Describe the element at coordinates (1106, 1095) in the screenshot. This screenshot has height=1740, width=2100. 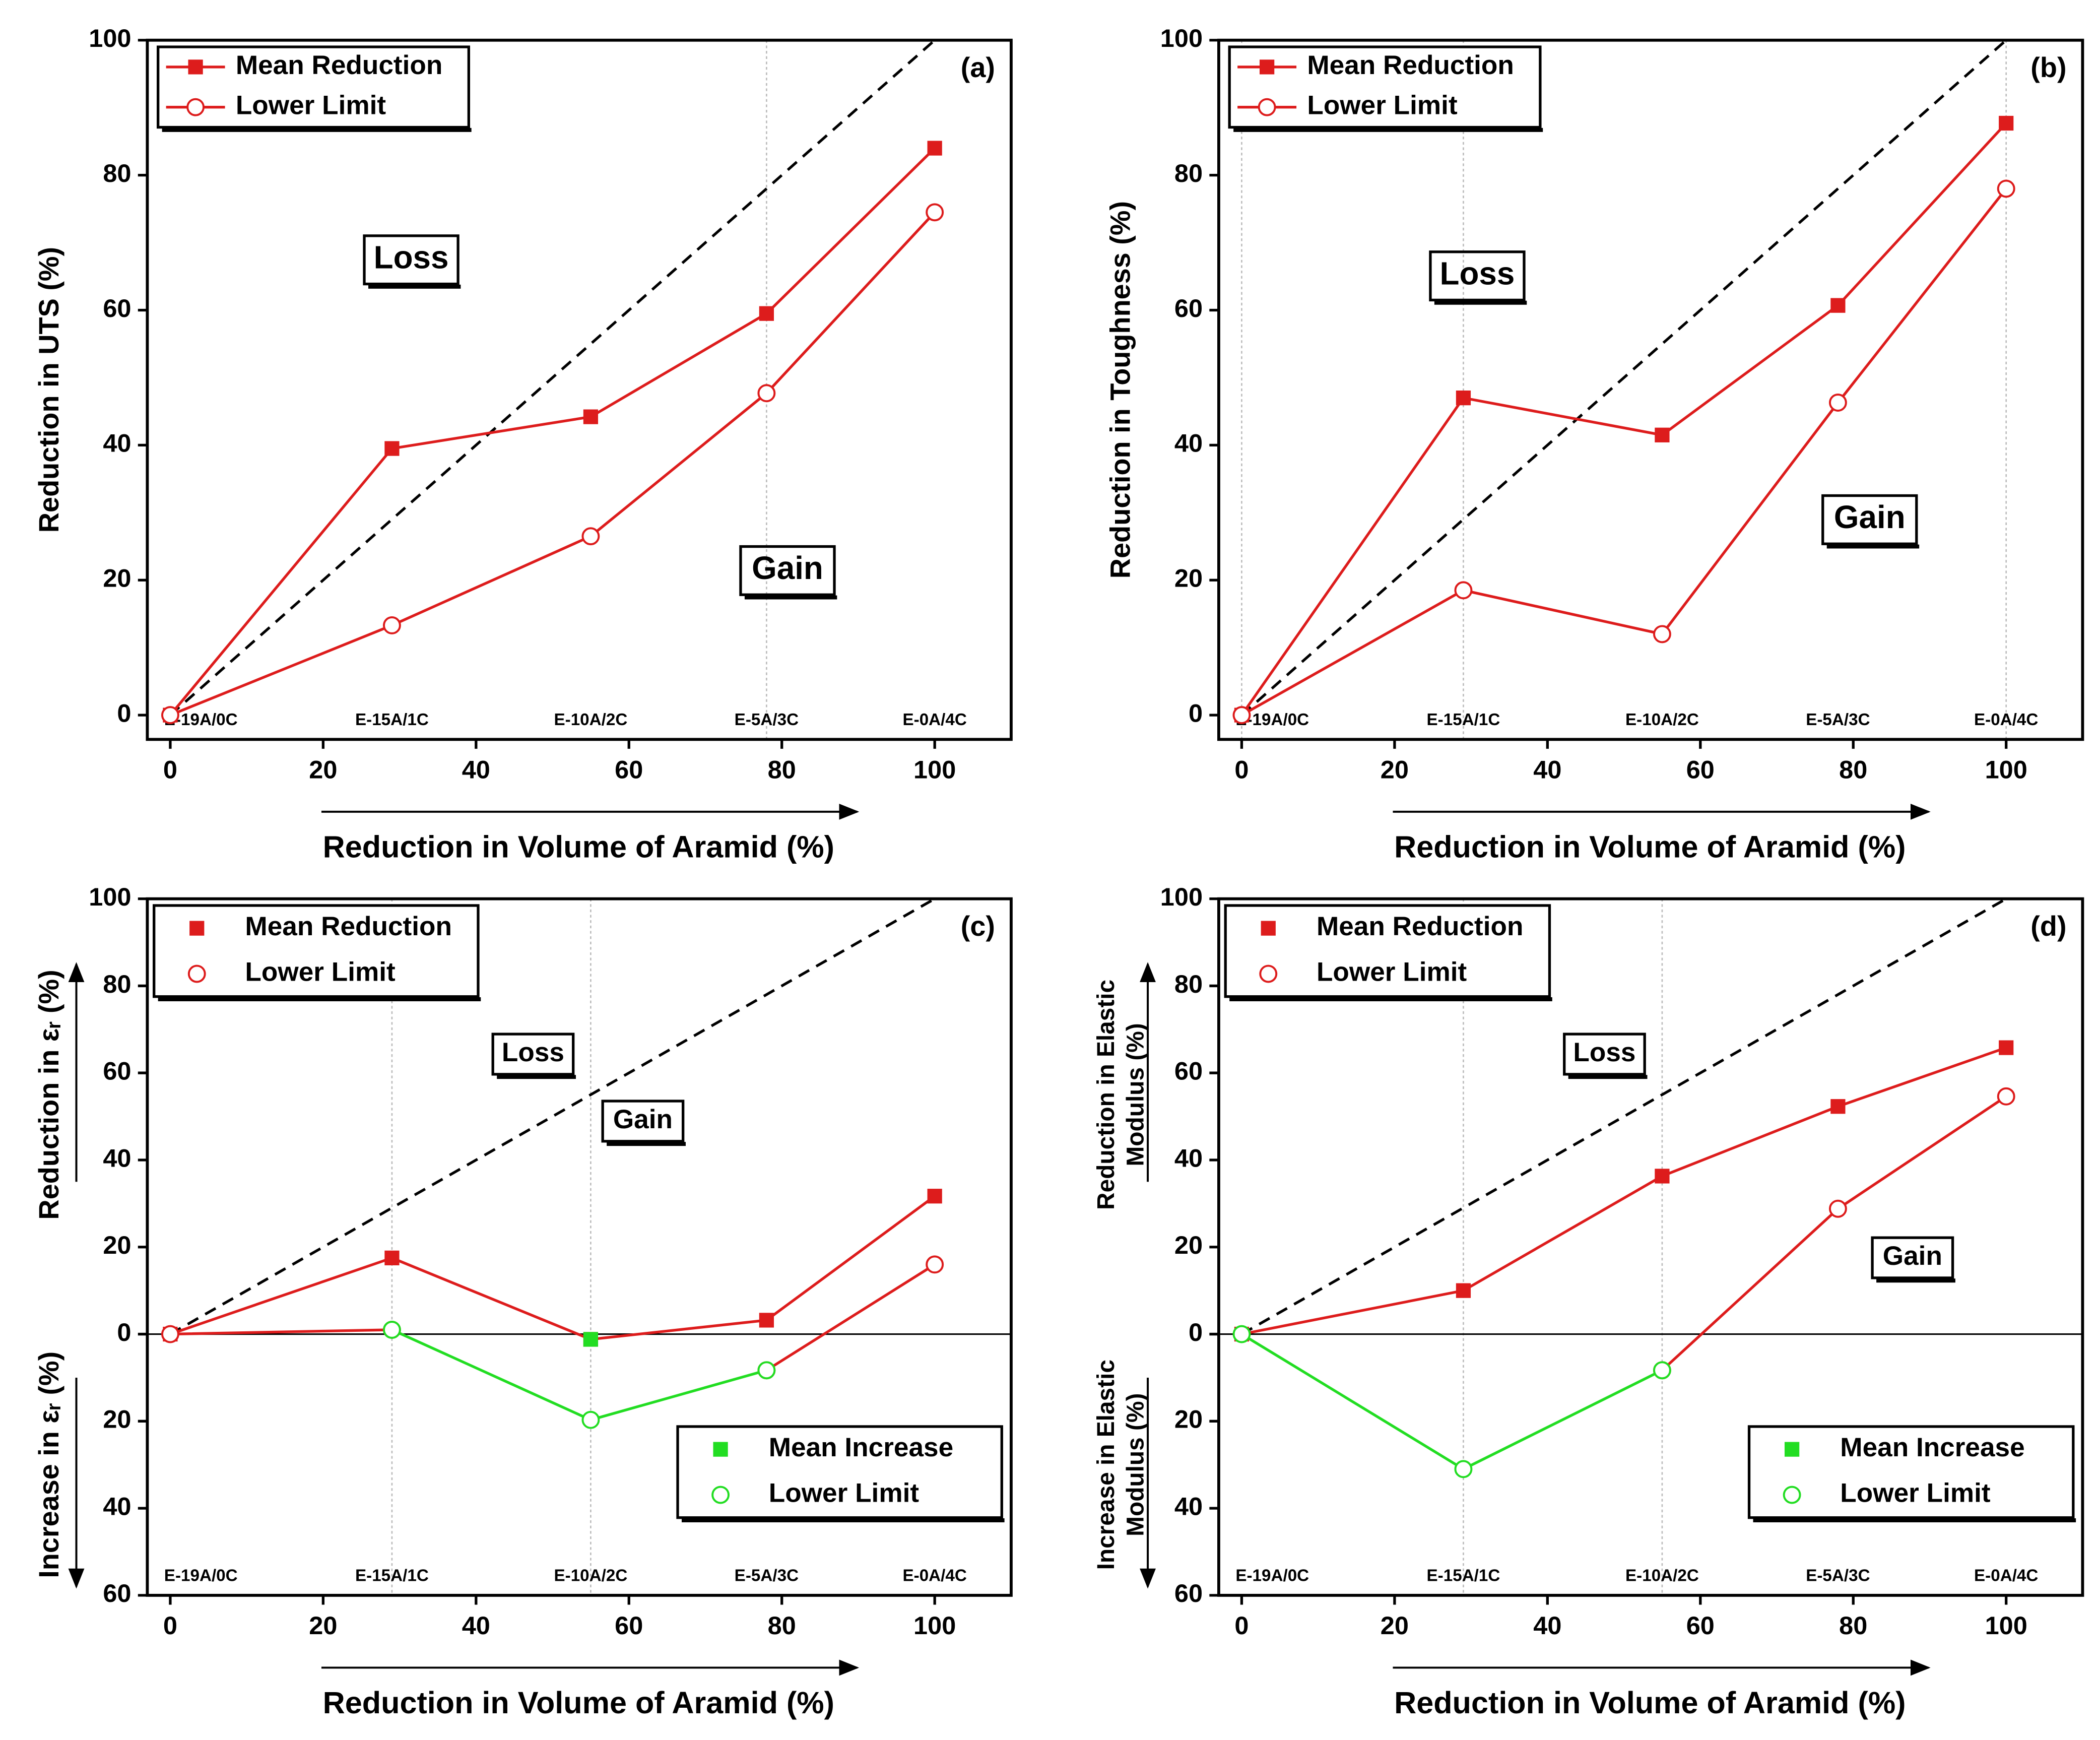
I see `y-axis-label: Reduction in Elastic` at that location.